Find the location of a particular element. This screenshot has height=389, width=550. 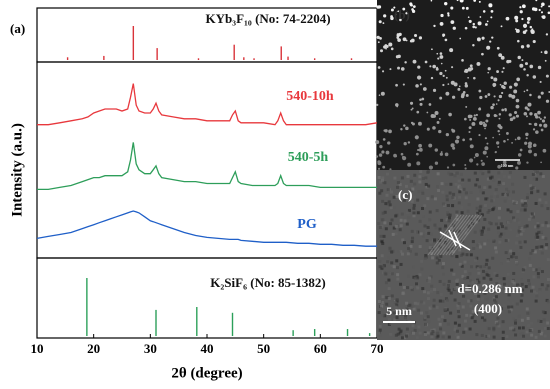

x-tick-label: 40 is located at coordinates (207, 348).